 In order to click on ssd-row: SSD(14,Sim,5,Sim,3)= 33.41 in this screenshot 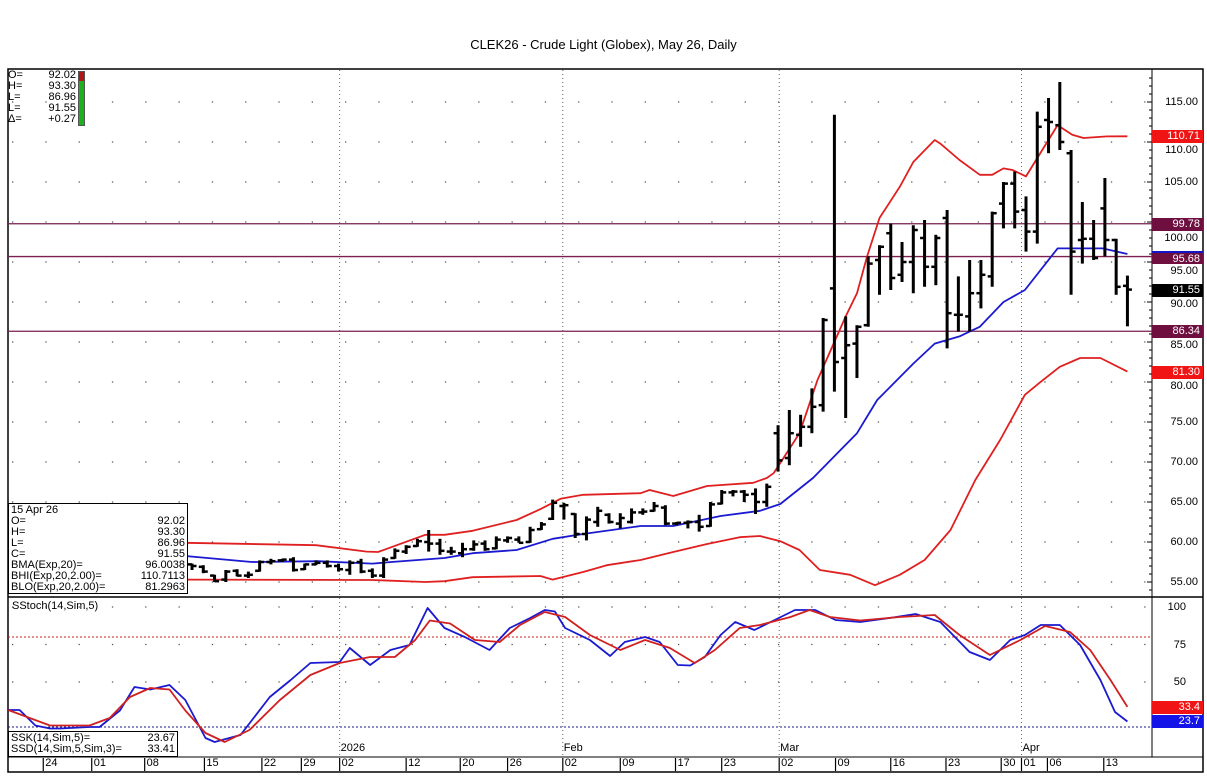, I will do `click(93, 749)`.